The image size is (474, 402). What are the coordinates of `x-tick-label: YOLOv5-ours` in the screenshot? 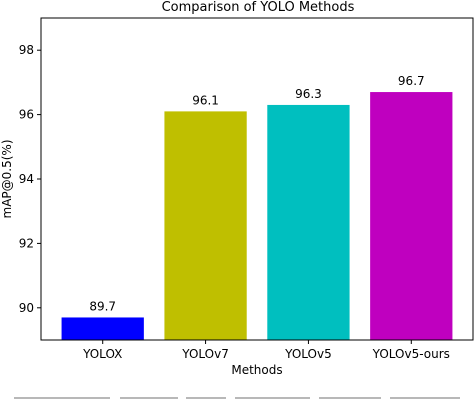 It's located at (411, 354).